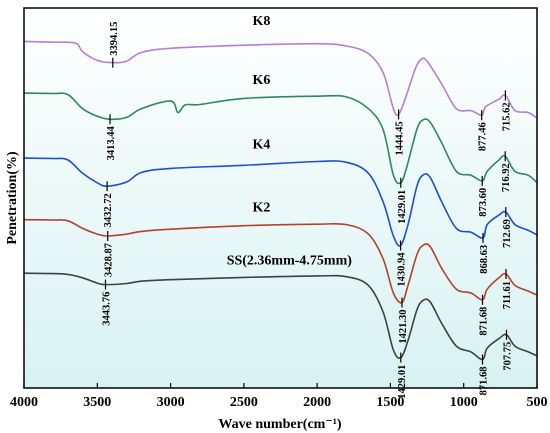  I want to click on x-tick-label-7: 500, so click(537, 402).